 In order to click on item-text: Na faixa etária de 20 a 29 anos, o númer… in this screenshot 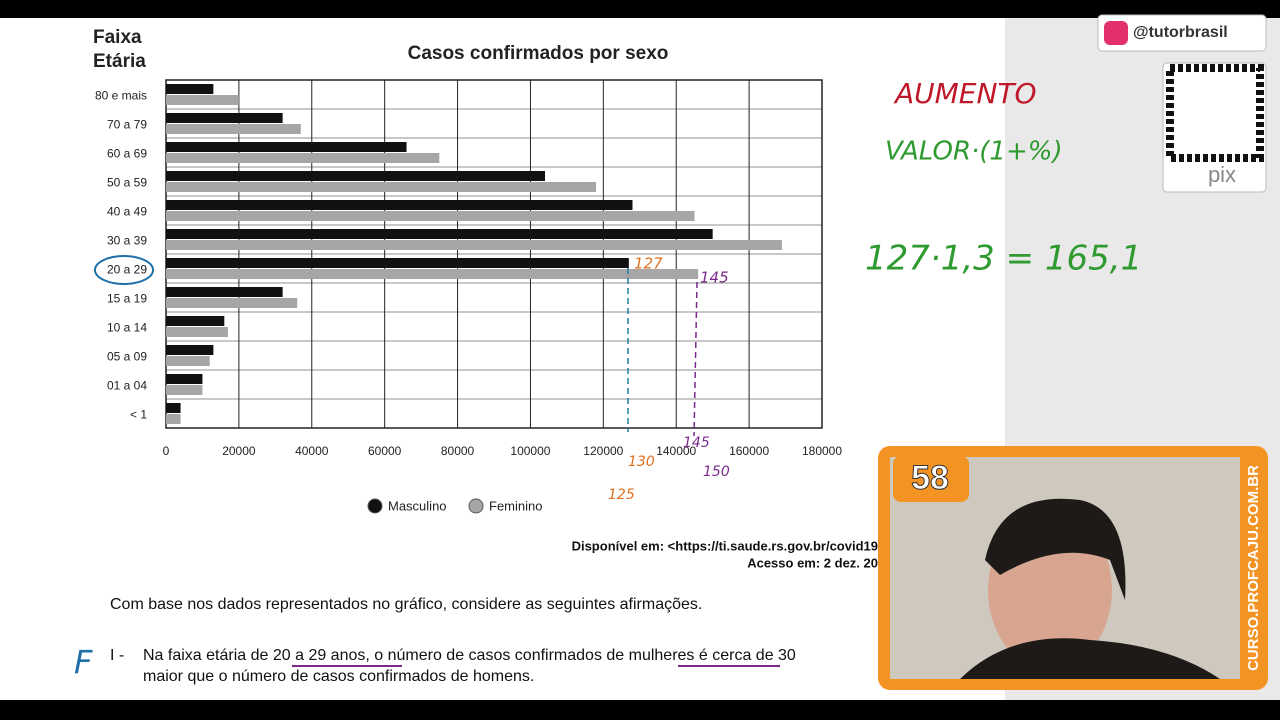, I will do `click(469, 655)`.